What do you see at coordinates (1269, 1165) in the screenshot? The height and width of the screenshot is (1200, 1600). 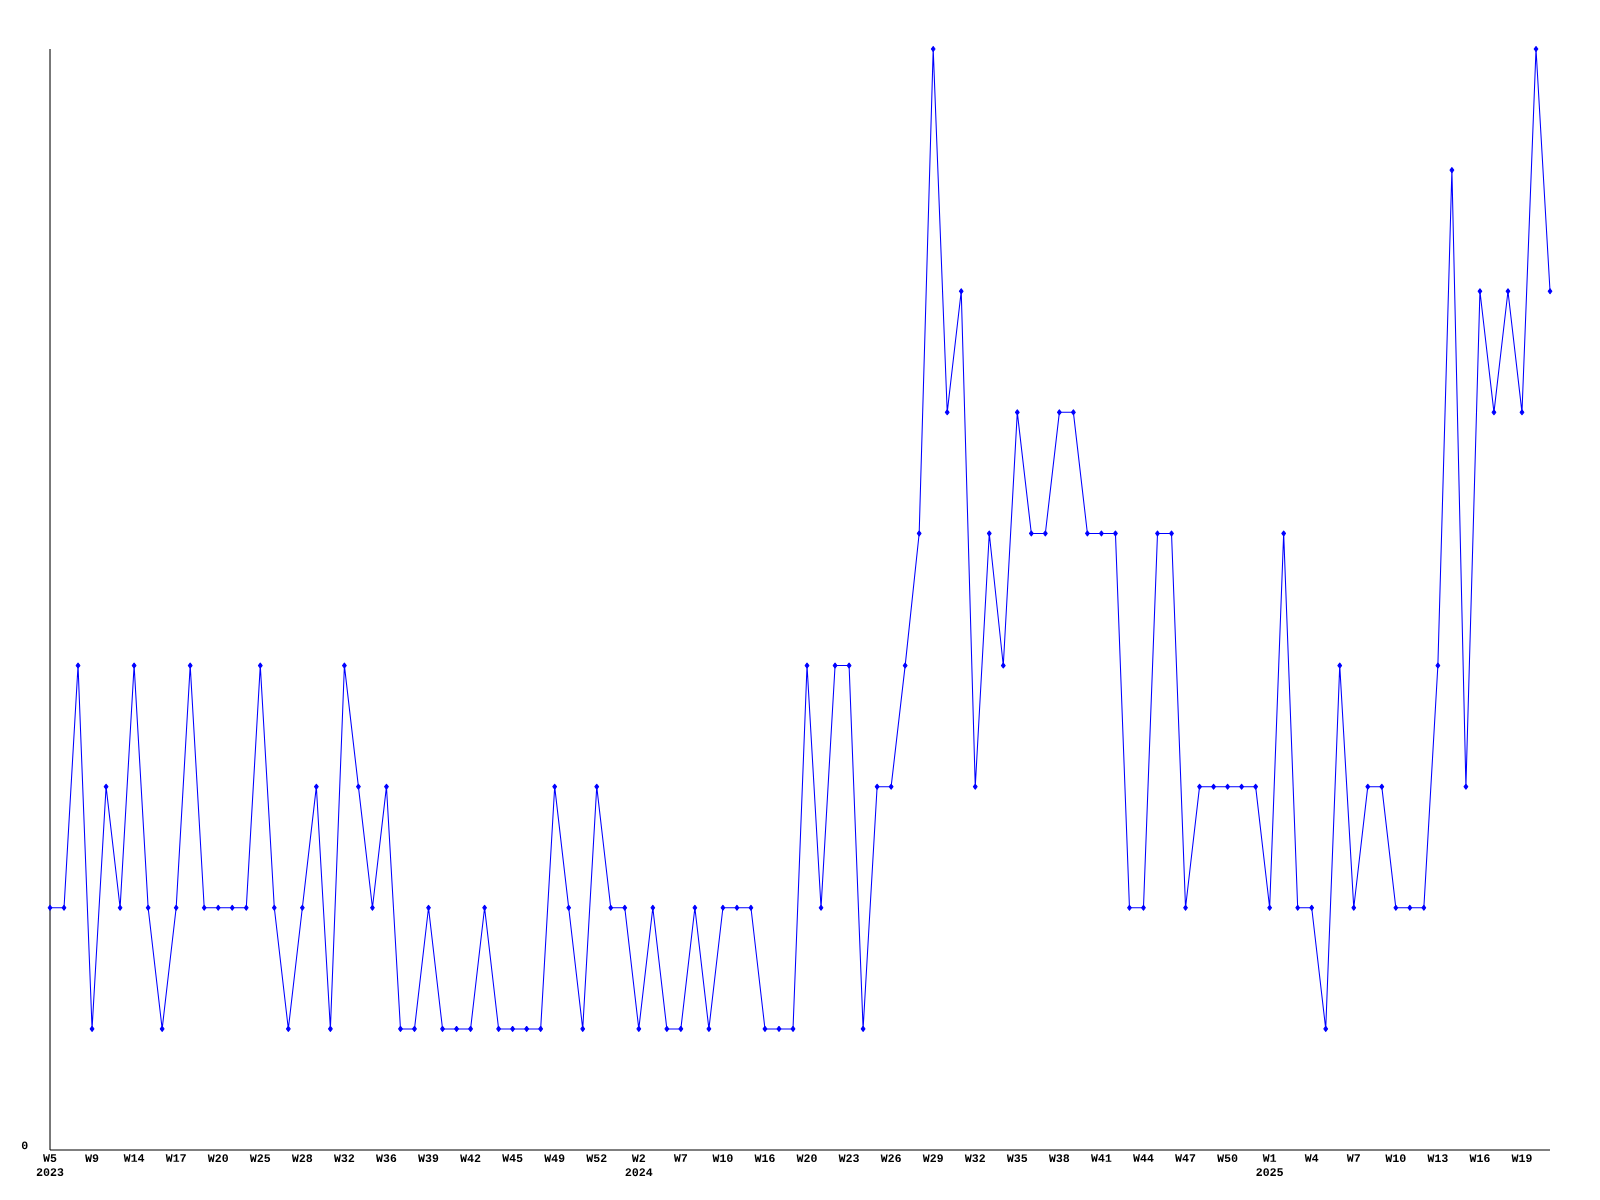 I see `x-tick-label: W1 2025` at bounding box center [1269, 1165].